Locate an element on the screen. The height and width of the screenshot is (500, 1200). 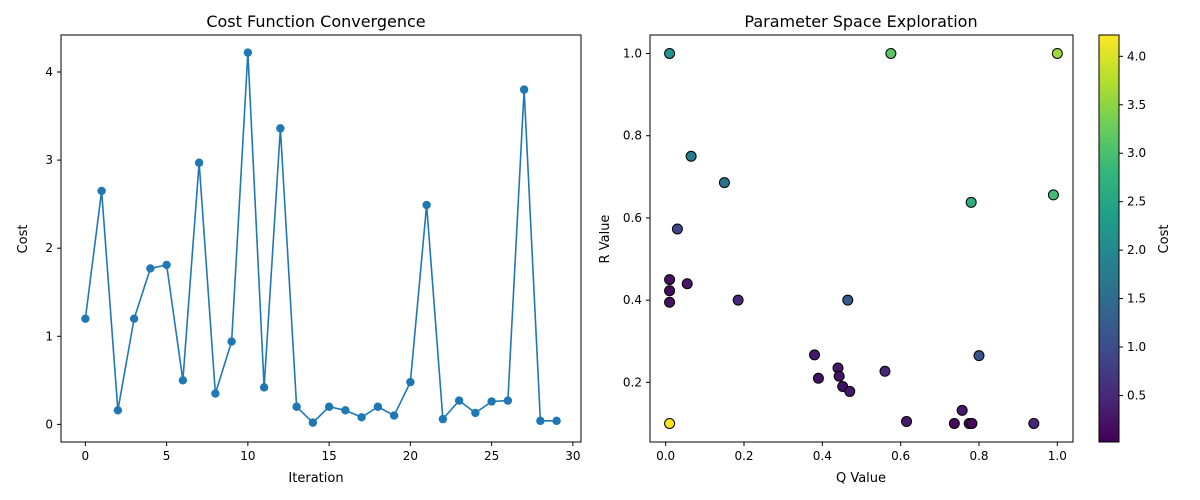
right-y-tick-label: 0.8 is located at coordinates (632, 136).